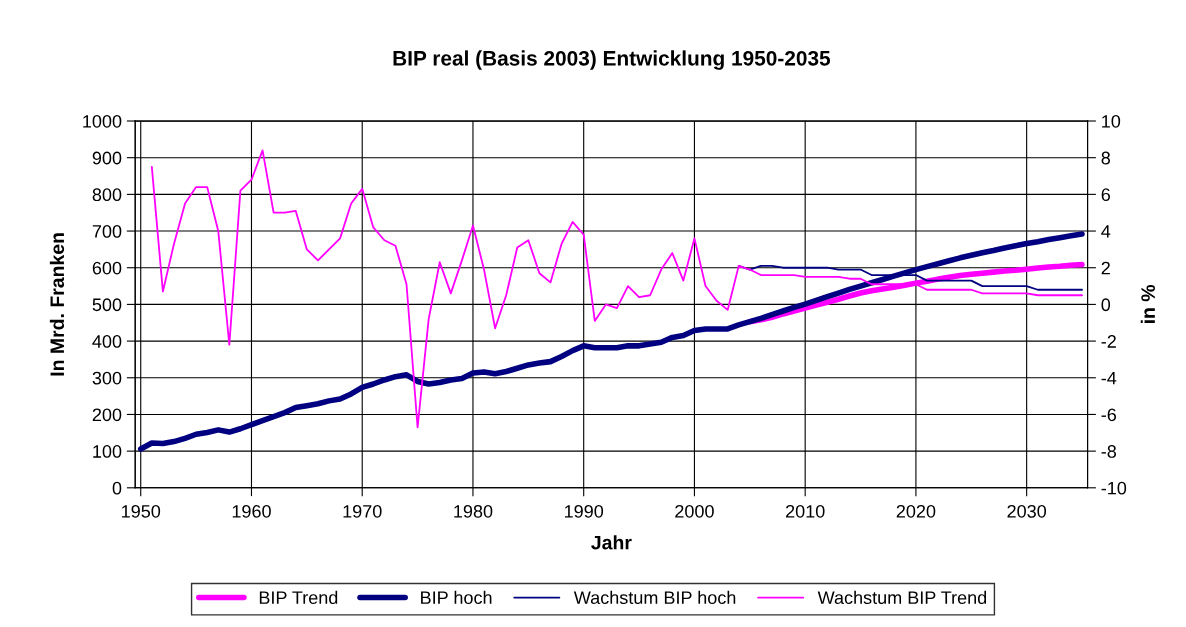 The height and width of the screenshot is (627, 1186). Describe the element at coordinates (1105, 268) in the screenshot. I see `y2-tick-label: 2` at that location.